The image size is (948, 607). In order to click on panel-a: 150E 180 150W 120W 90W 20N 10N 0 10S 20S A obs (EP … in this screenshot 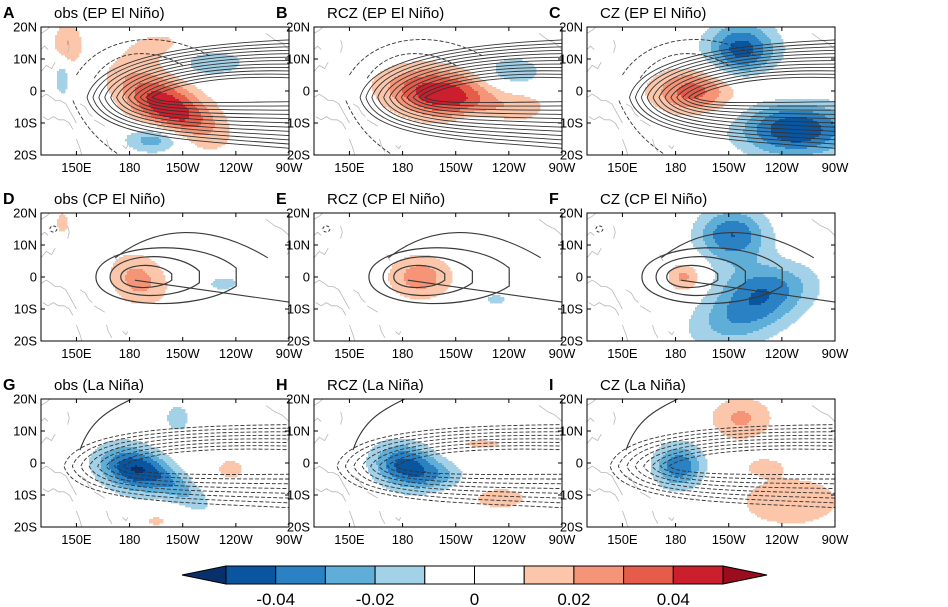, I will do `click(153, 90)`.